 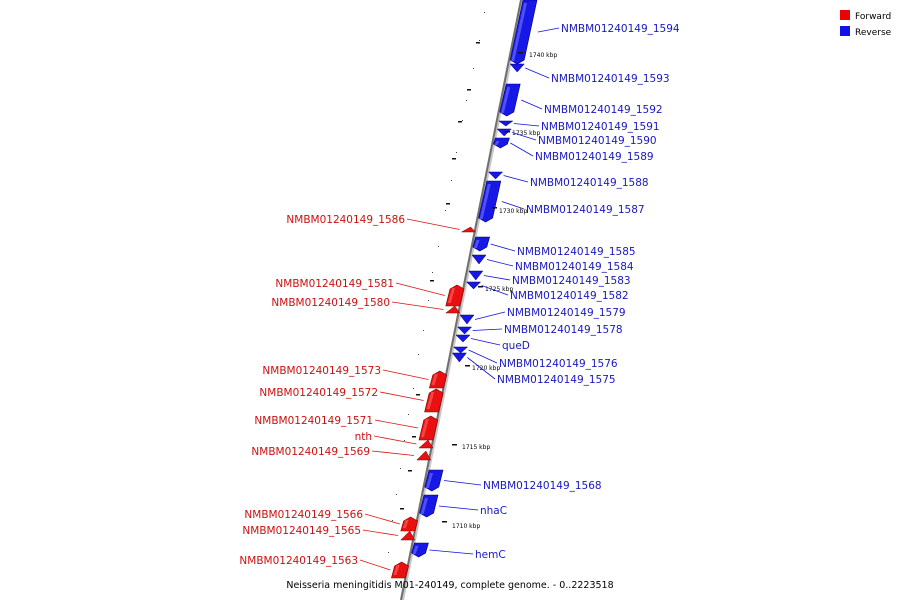 I want to click on legend-reverse-label: Reverse, so click(x=873, y=33).